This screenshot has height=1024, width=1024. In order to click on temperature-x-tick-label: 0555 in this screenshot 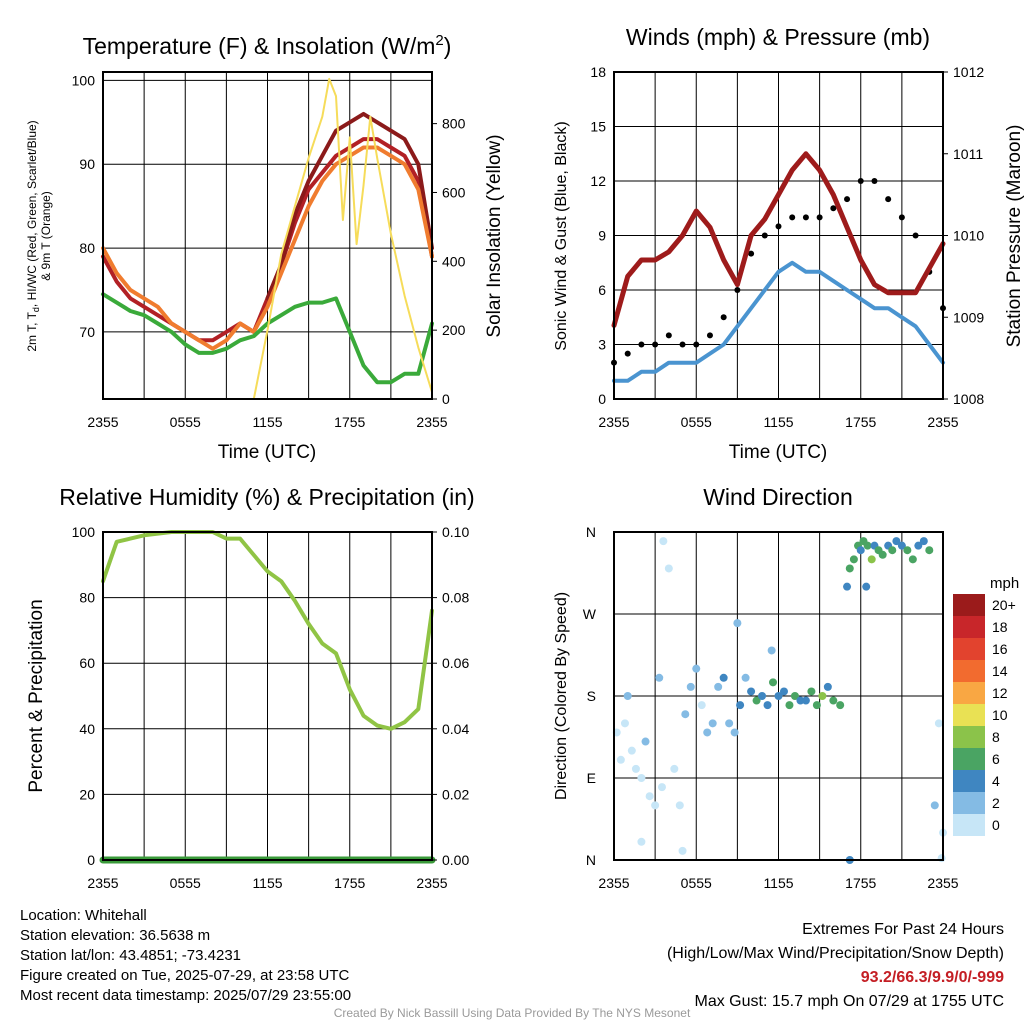, I will do `click(185, 422)`.